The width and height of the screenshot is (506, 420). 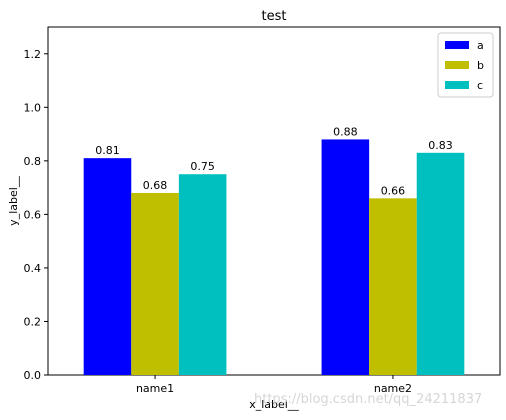 I want to click on bar-c-name1, so click(x=202, y=274).